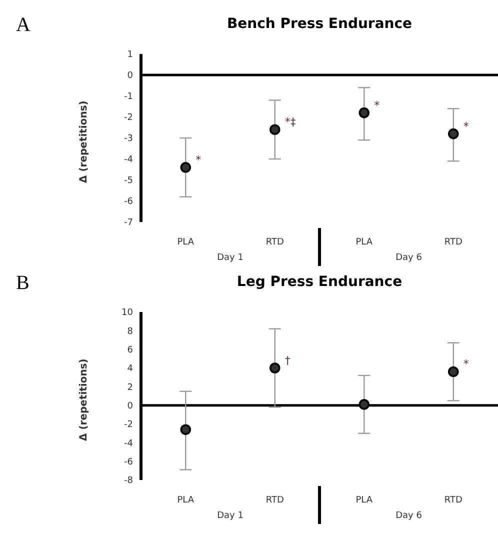 The height and width of the screenshot is (546, 498). What do you see at coordinates (130, 387) in the screenshot?
I see `y-tick-label: 2` at bounding box center [130, 387].